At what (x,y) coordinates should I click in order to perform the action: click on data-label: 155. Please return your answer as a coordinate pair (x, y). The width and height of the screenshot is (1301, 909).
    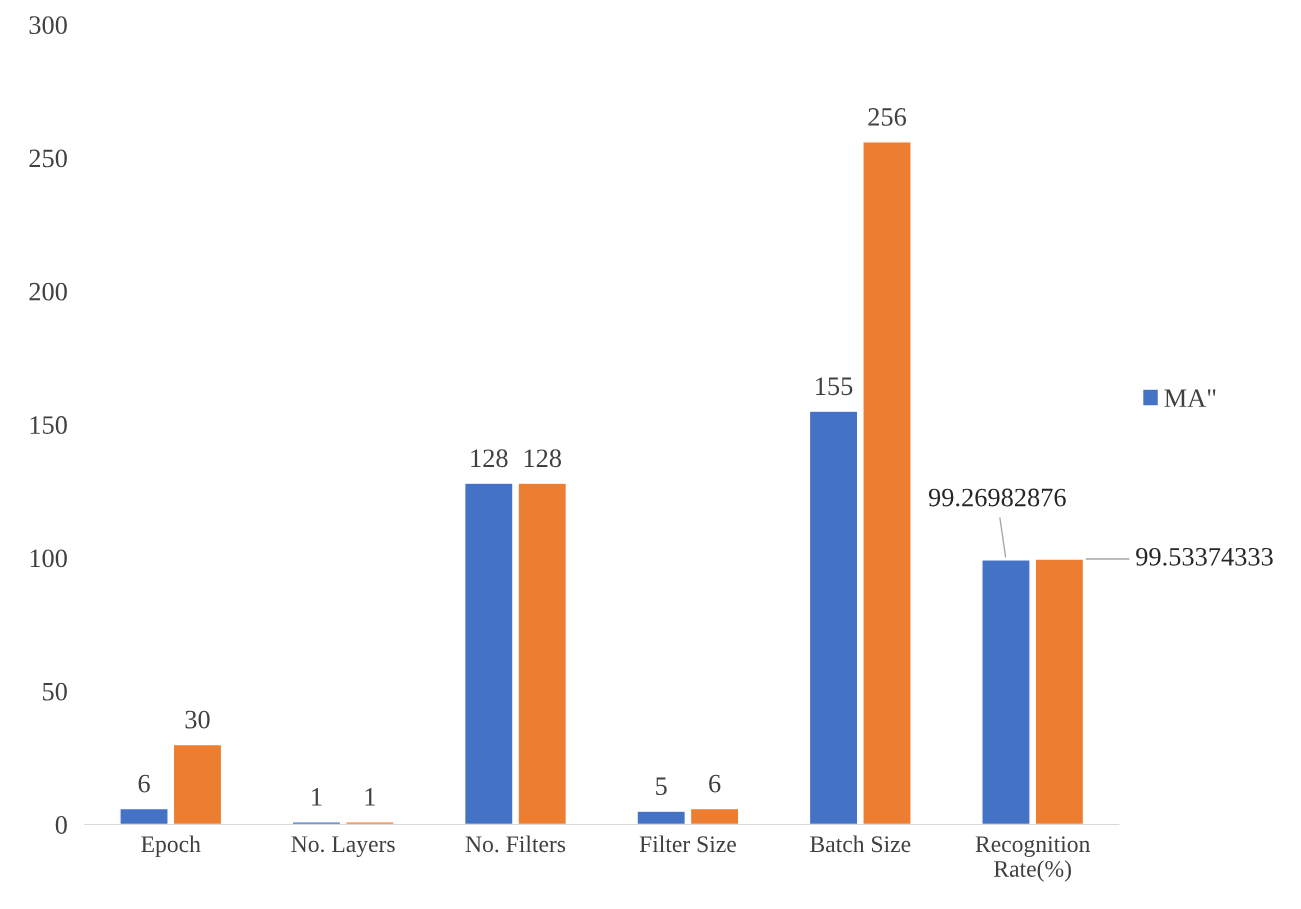
    Looking at the image, I should click on (834, 386).